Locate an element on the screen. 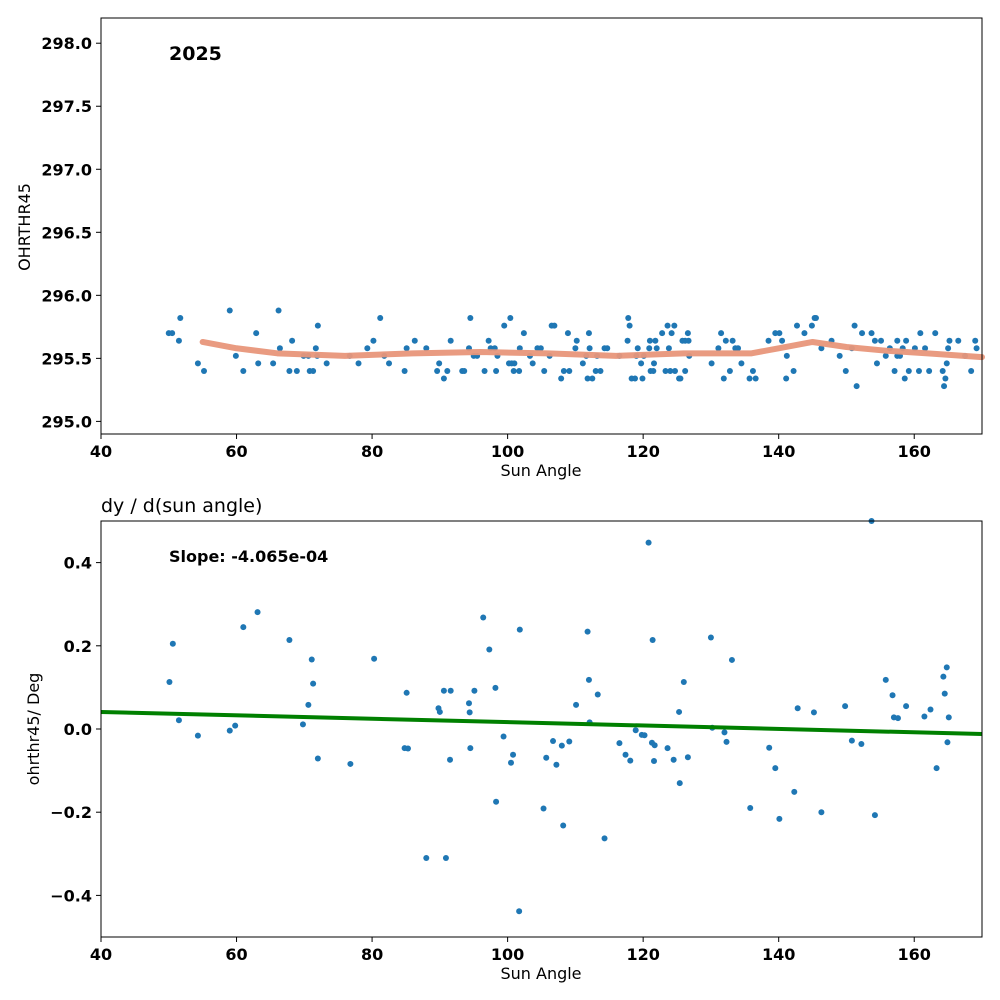 The height and width of the screenshot is (1000, 1000). bottom-x-tick-label: 60 is located at coordinates (236, 954).